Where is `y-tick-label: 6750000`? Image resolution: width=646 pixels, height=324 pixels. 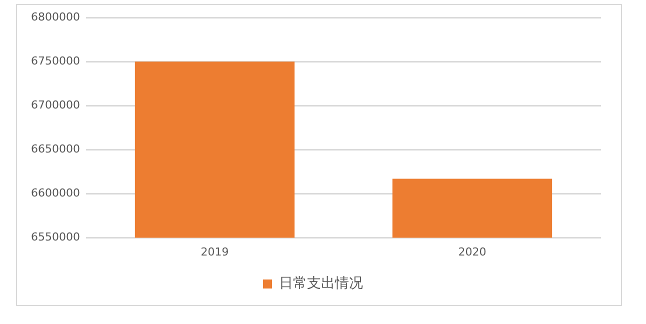 y-tick-label: 6750000 is located at coordinates (55, 61).